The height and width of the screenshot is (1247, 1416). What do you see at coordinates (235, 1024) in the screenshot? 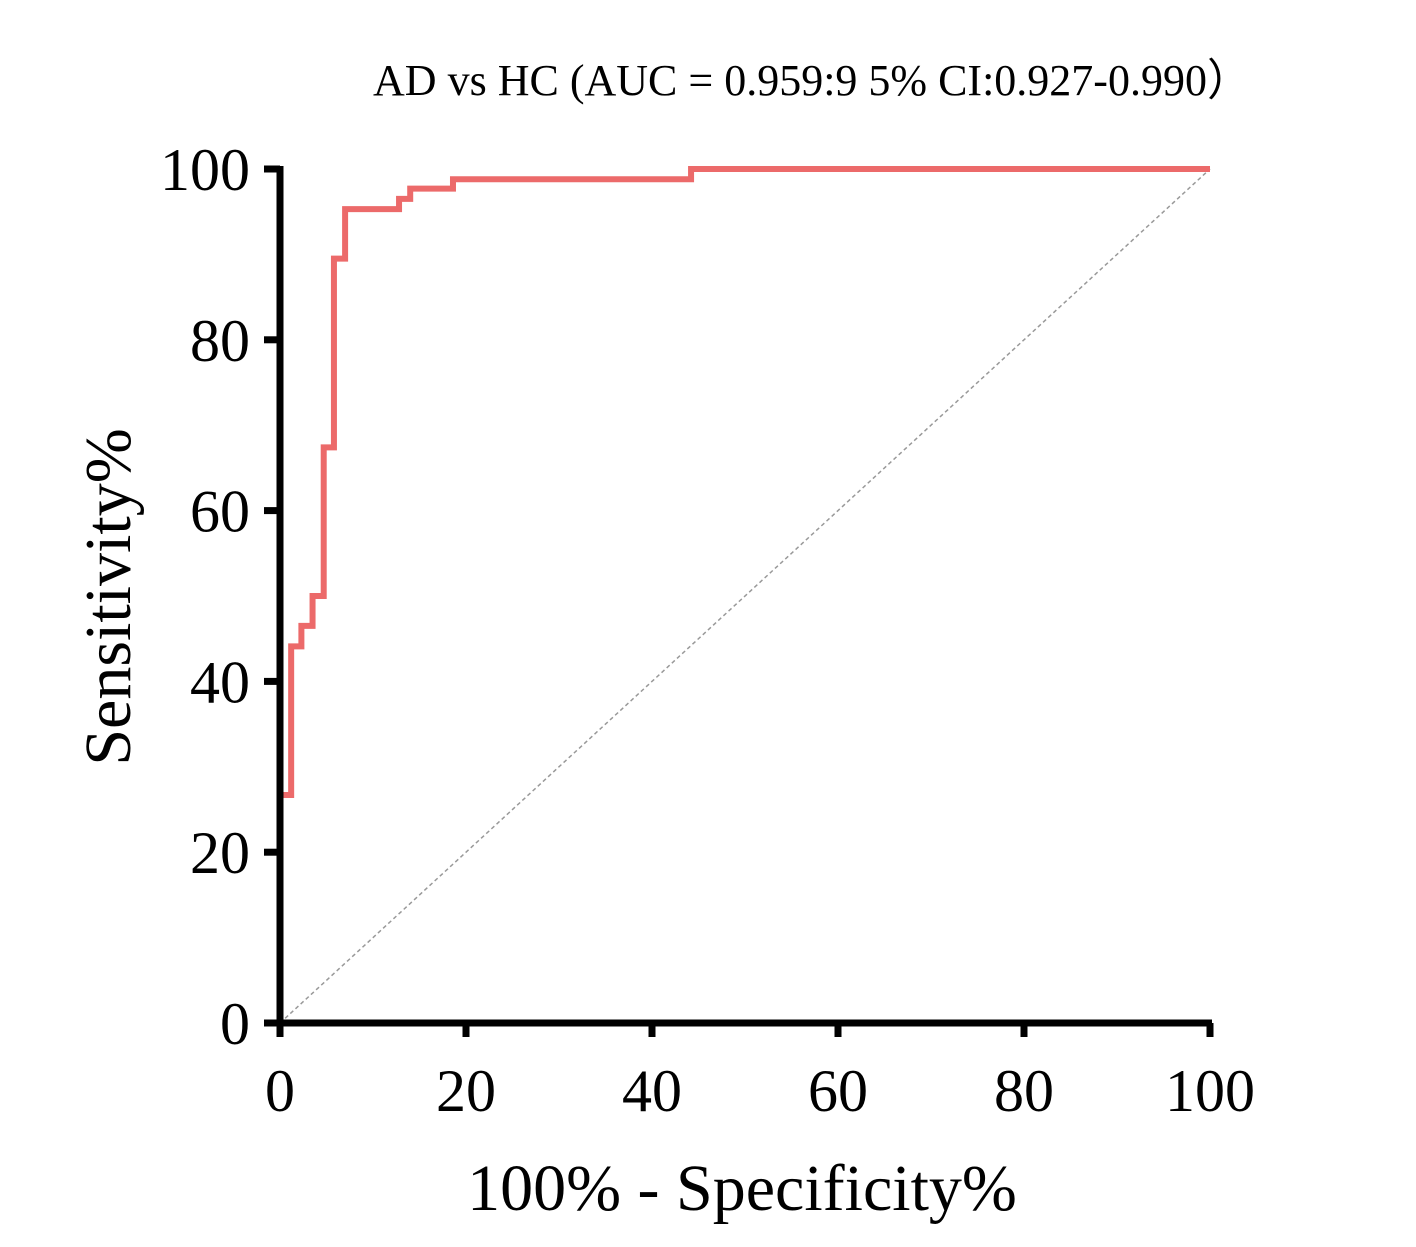
I see `y-tick-label: 0` at bounding box center [235, 1024].